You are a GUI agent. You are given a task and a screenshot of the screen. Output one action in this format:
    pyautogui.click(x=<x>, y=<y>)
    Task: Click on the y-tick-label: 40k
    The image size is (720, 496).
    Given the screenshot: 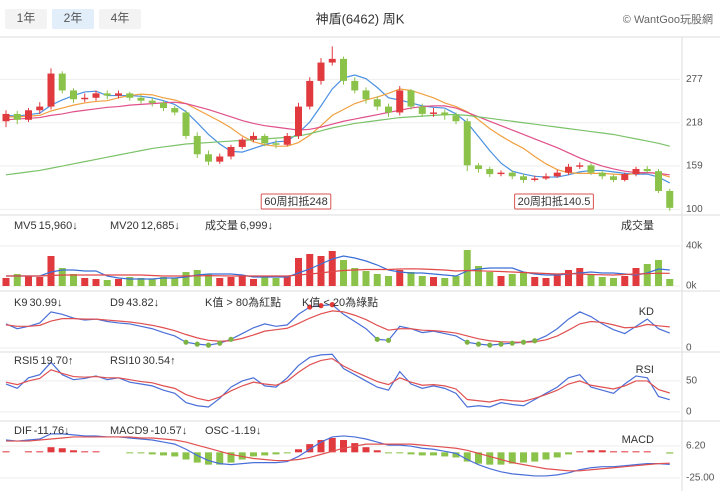 What is the action you would take?
    pyautogui.click(x=694, y=246)
    